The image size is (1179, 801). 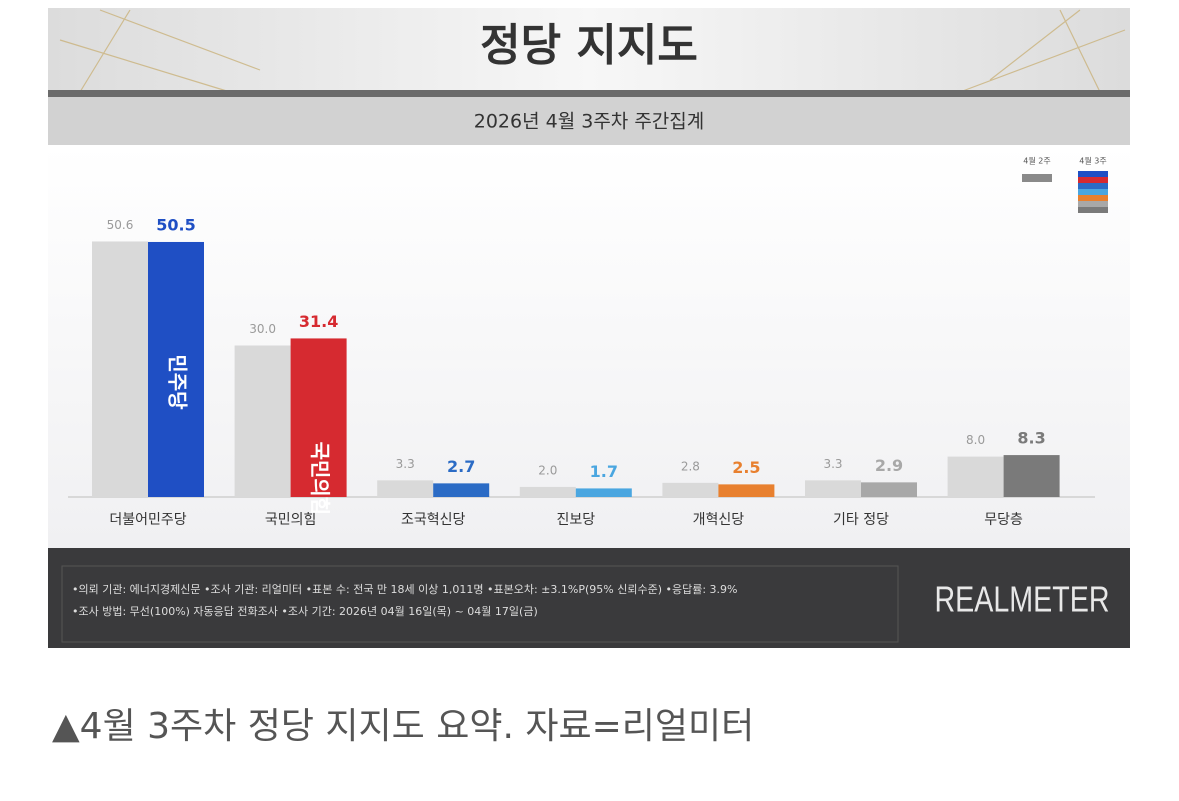 I want to click on header-decoration, so click(x=592, y=51).